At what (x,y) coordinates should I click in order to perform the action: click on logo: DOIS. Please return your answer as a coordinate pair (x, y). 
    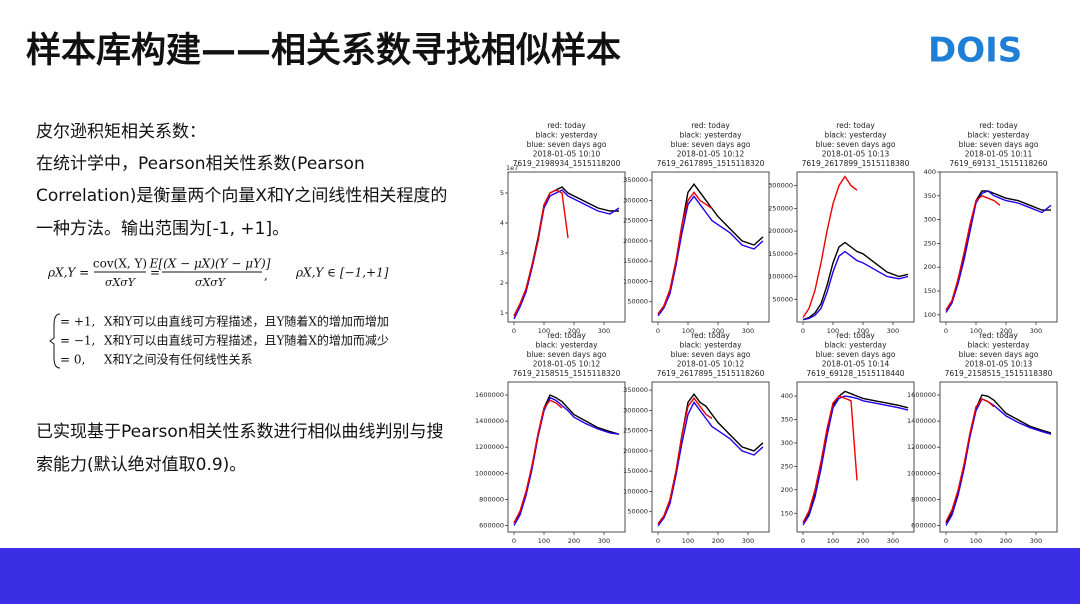
    Looking at the image, I should click on (975, 51).